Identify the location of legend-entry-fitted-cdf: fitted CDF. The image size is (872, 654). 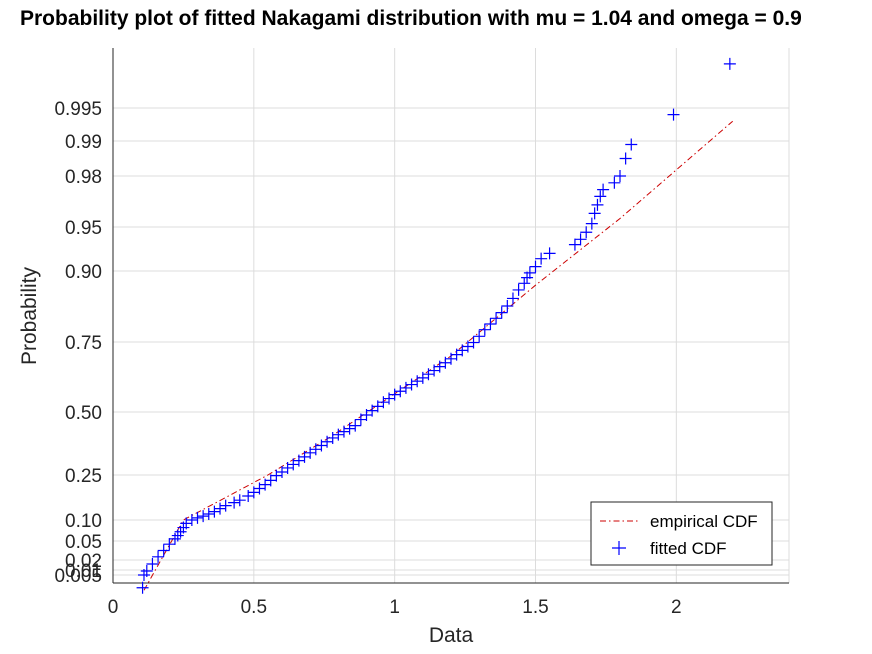
(688, 548).